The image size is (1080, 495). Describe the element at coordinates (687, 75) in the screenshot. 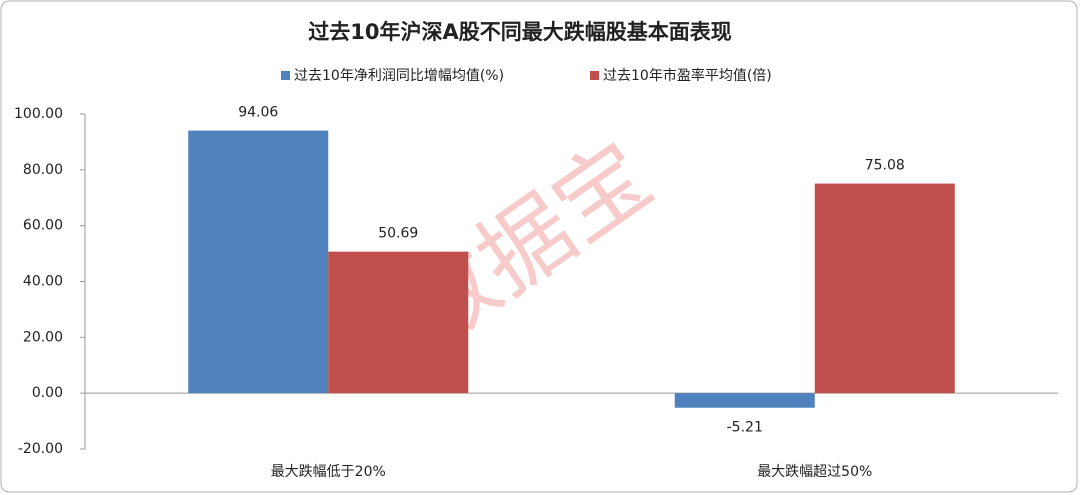

I see `legend-label: 过去10年市盈率平均值(倍)` at that location.